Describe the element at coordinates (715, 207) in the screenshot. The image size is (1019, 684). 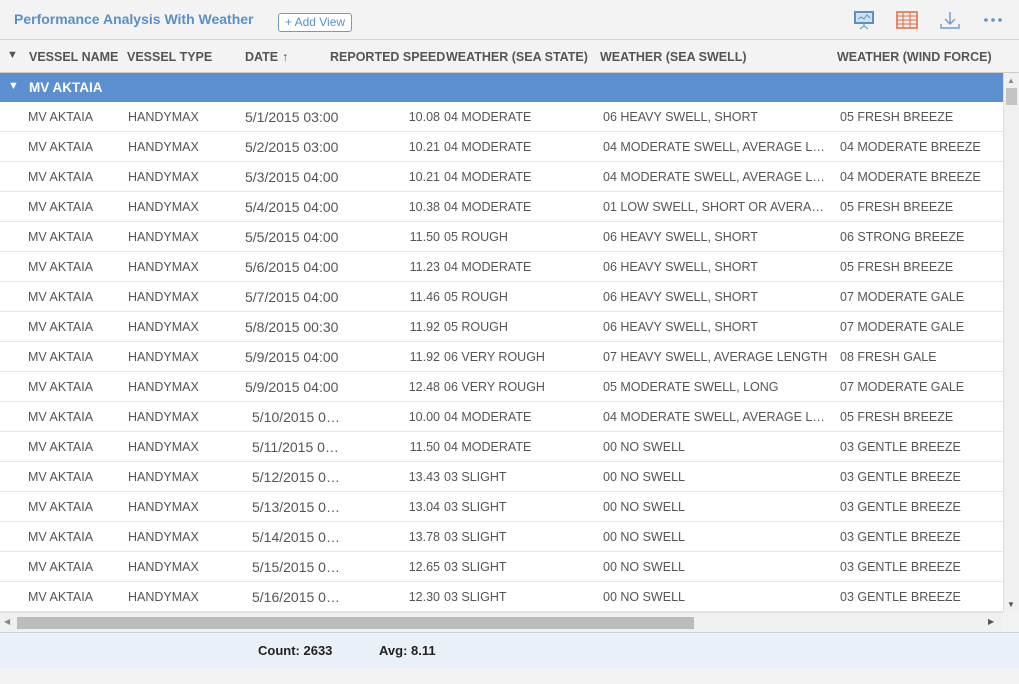
I see `cell-sea-swell: 01 LOW SWELL, SHORT OR AVERAGE LENGTH` at that location.